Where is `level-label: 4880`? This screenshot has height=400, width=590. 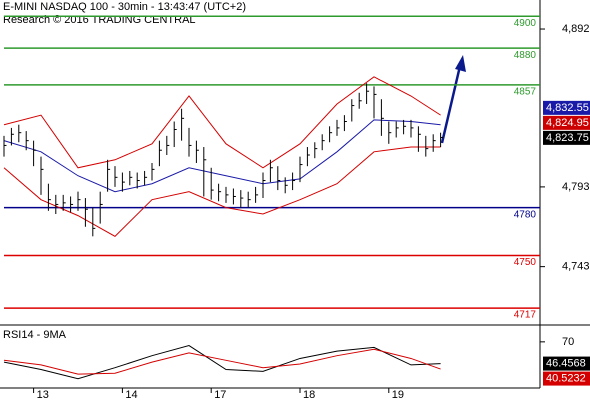 level-label: 4880 is located at coordinates (525, 55).